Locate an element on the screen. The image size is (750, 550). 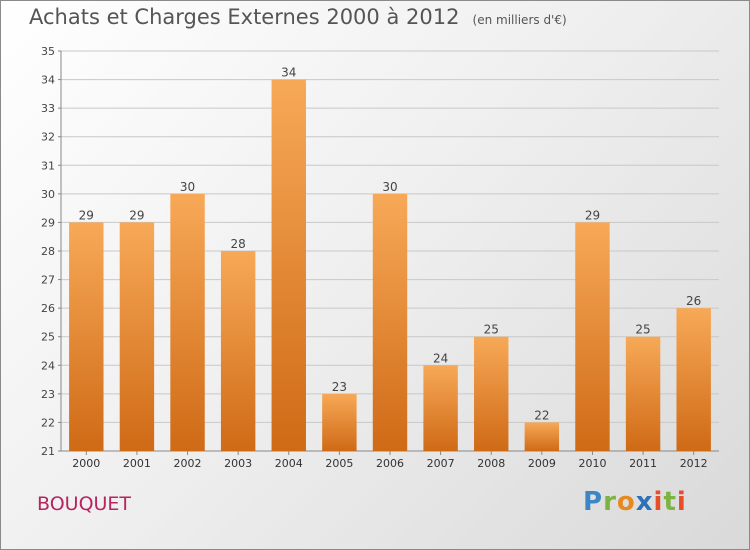
x-tick-label: 2005 is located at coordinates (339, 463).